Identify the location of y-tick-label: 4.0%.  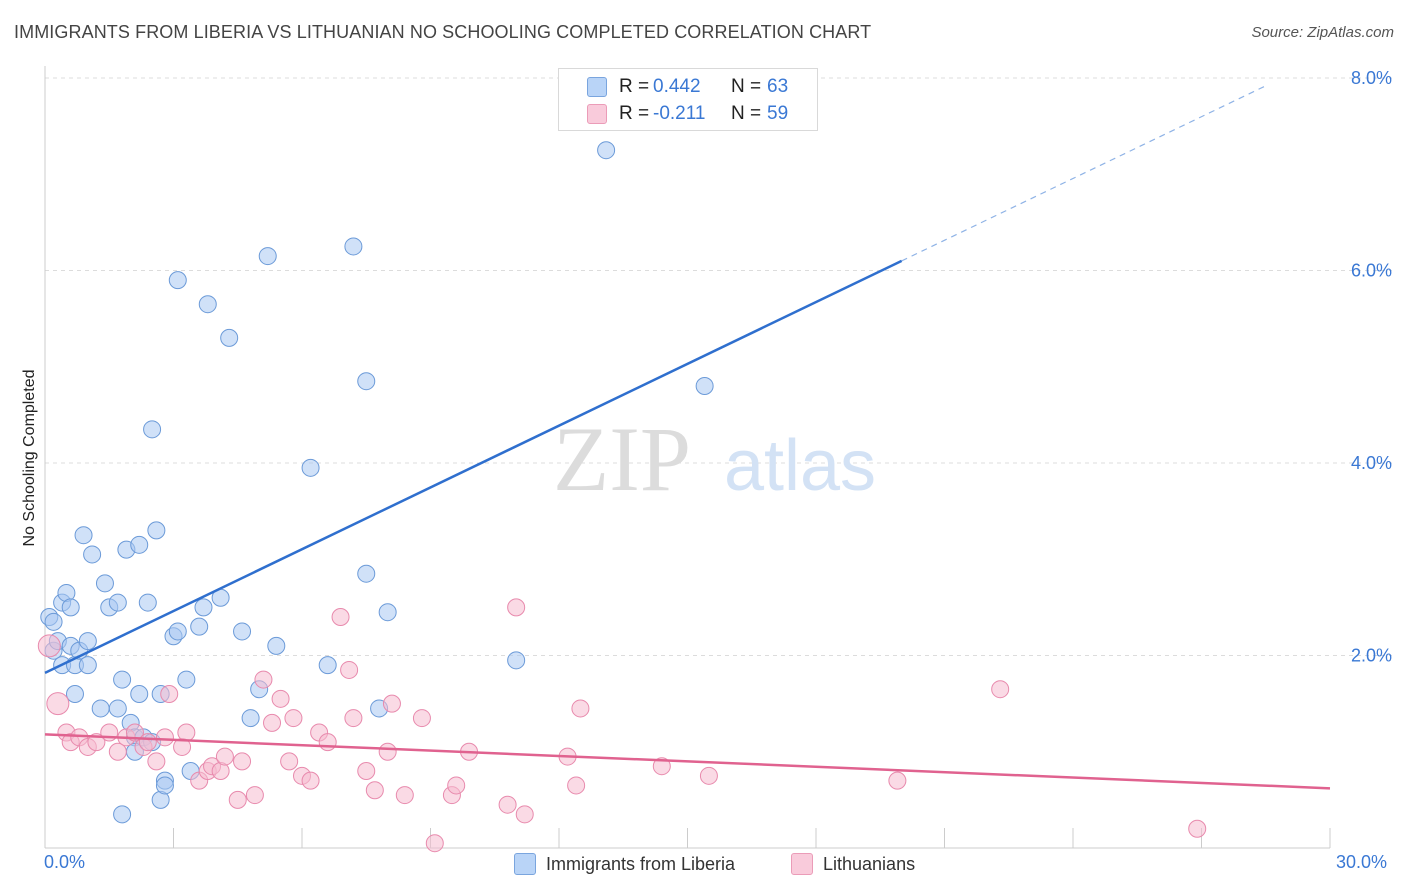
(1371, 463).